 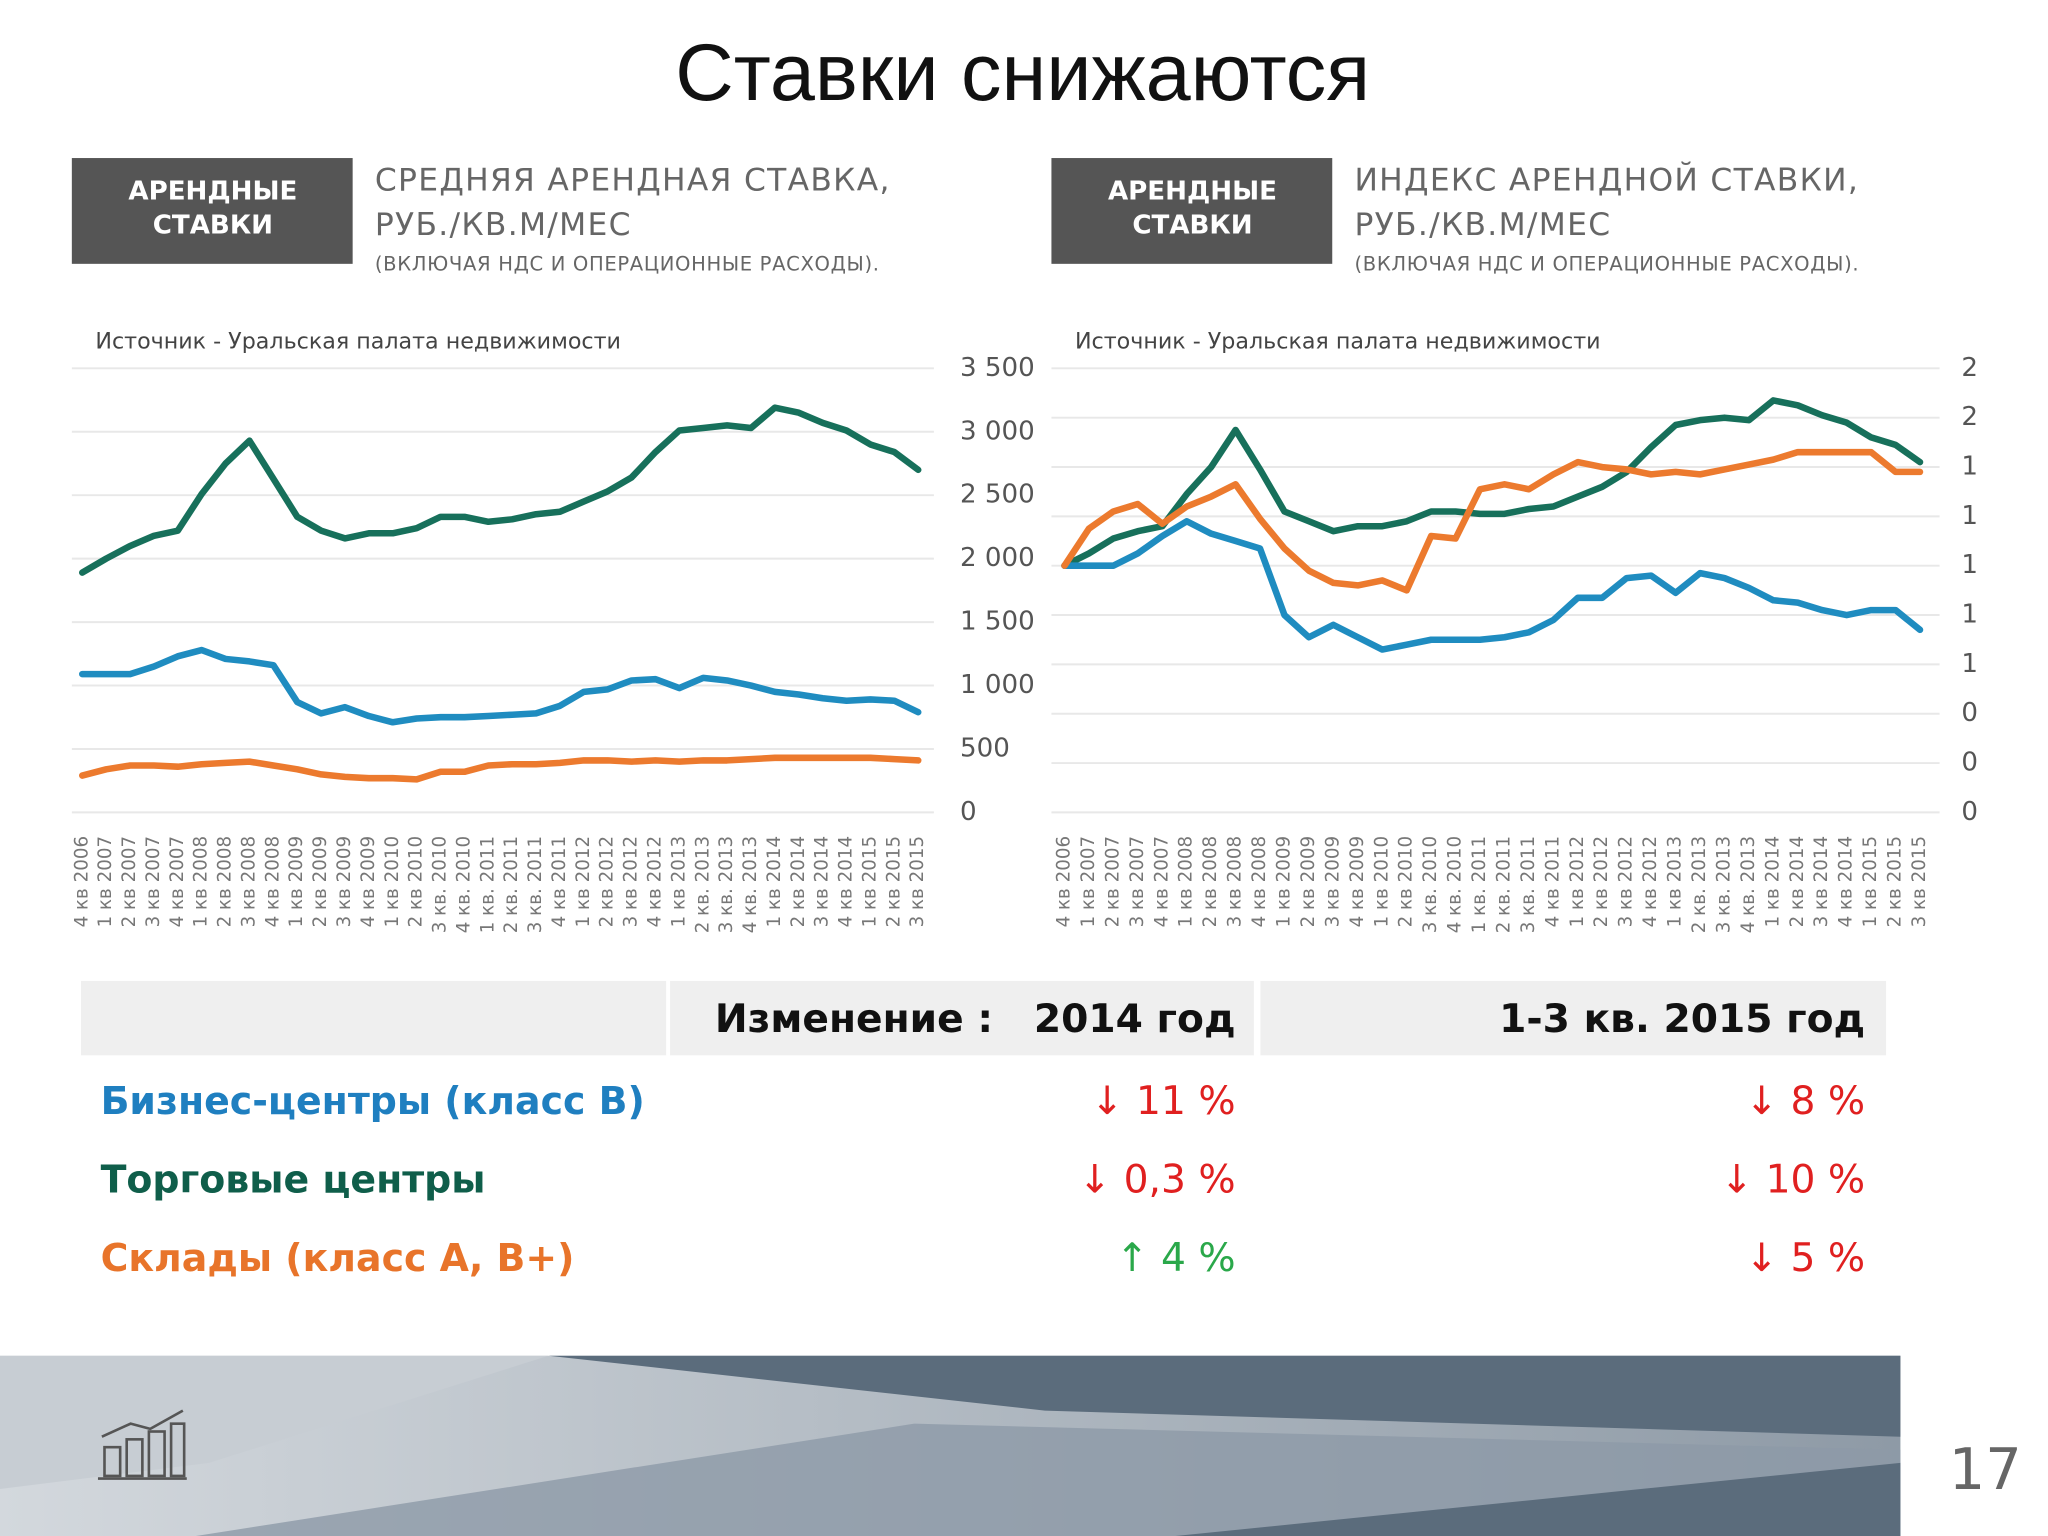 I want to click on x-tick-label: 1 кв 2009, so click(x=1283, y=882).